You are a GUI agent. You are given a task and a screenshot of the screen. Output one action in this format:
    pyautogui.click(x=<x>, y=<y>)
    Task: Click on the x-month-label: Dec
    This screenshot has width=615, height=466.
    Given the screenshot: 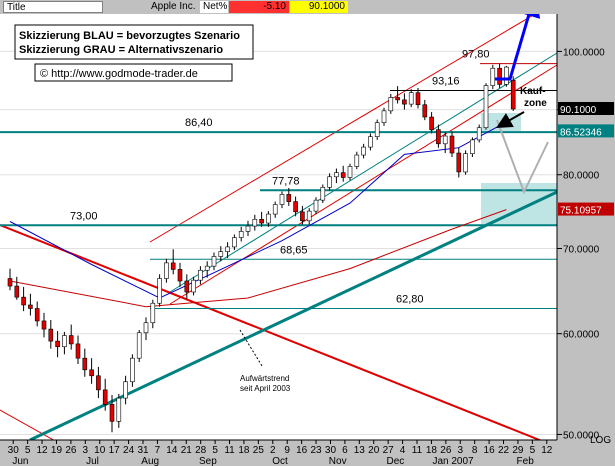 What is the action you would take?
    pyautogui.click(x=395, y=461)
    